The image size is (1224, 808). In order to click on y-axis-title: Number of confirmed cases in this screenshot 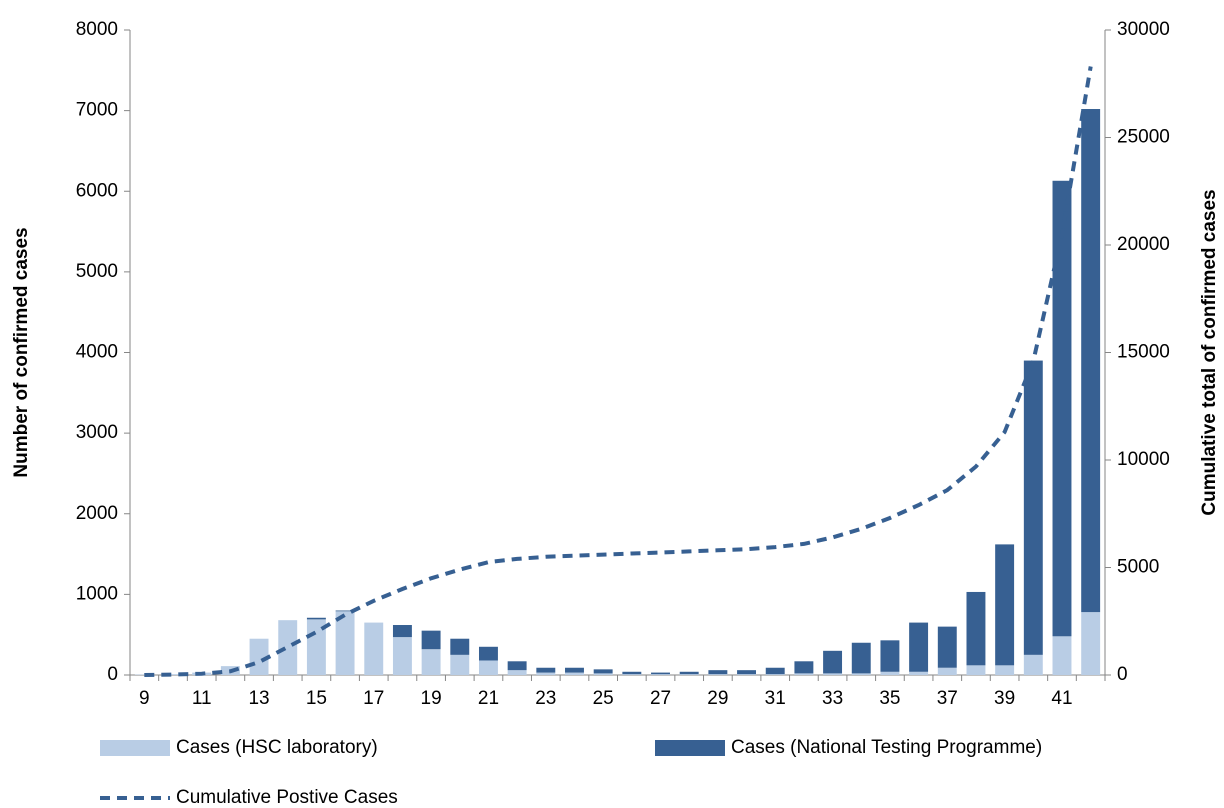, I will do `click(21, 352)`.